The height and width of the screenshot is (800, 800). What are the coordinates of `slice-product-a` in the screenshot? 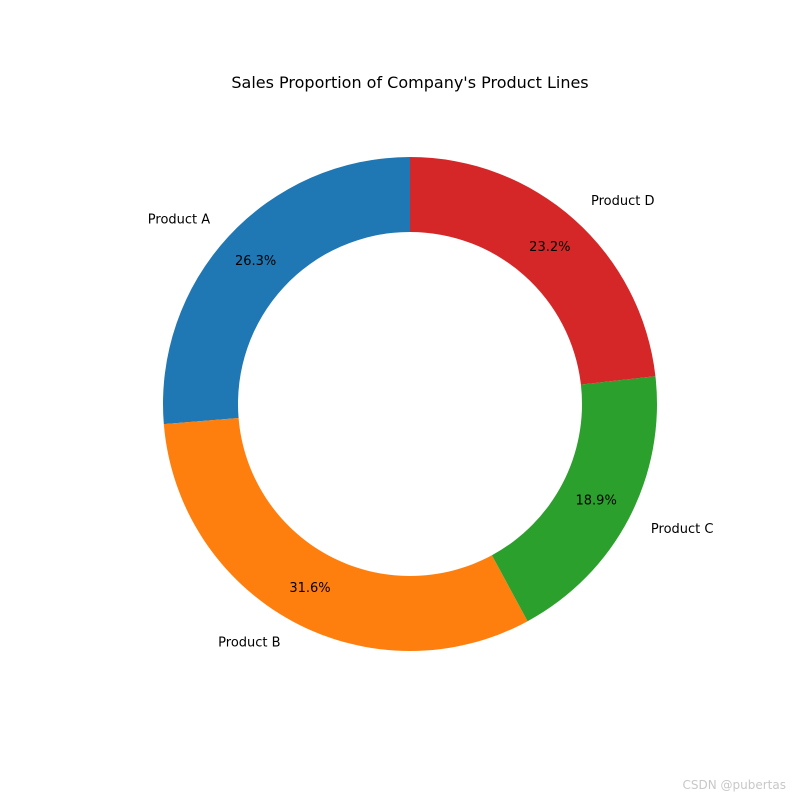 It's located at (286, 291).